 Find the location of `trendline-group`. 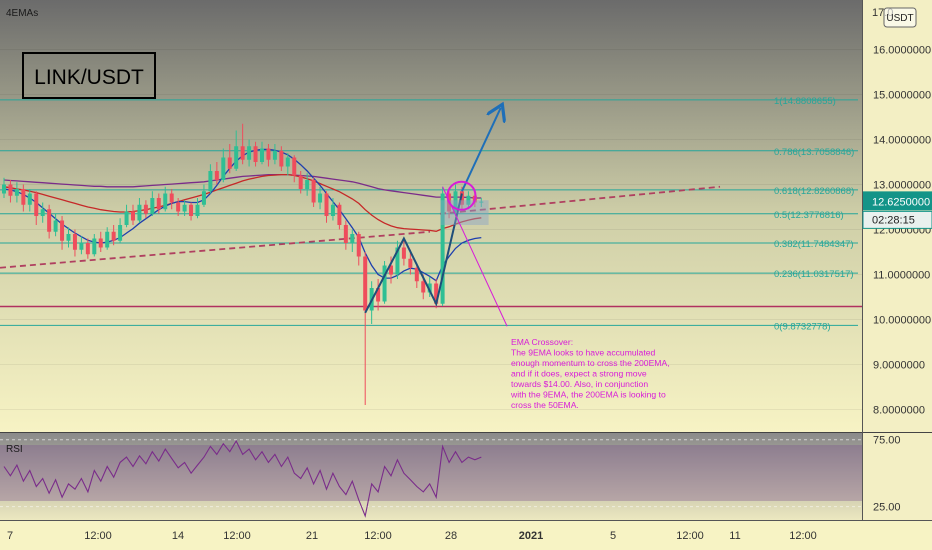

trendline-group is located at coordinates (360, 227).